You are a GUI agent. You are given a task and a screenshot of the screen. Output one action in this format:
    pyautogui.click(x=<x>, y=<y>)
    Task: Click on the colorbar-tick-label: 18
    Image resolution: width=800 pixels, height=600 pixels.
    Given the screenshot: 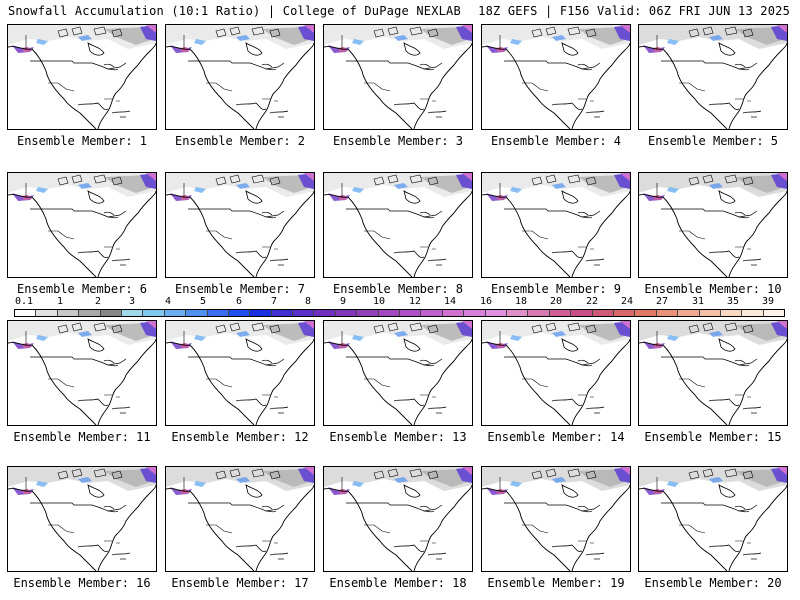 What is the action you would take?
    pyautogui.click(x=521, y=301)
    